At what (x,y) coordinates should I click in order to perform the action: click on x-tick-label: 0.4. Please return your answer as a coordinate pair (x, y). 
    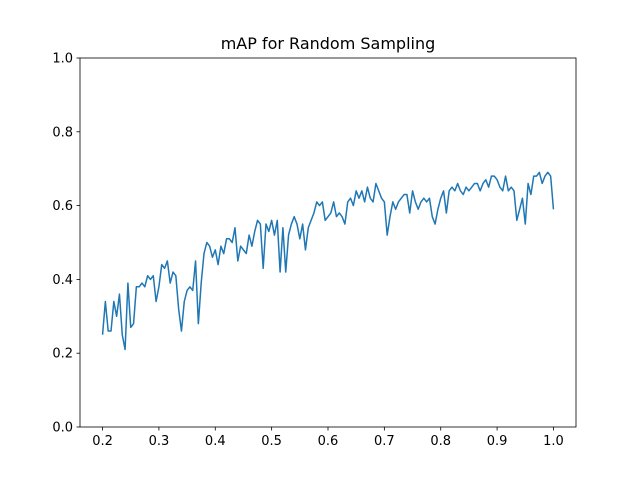
    Looking at the image, I should click on (215, 441).